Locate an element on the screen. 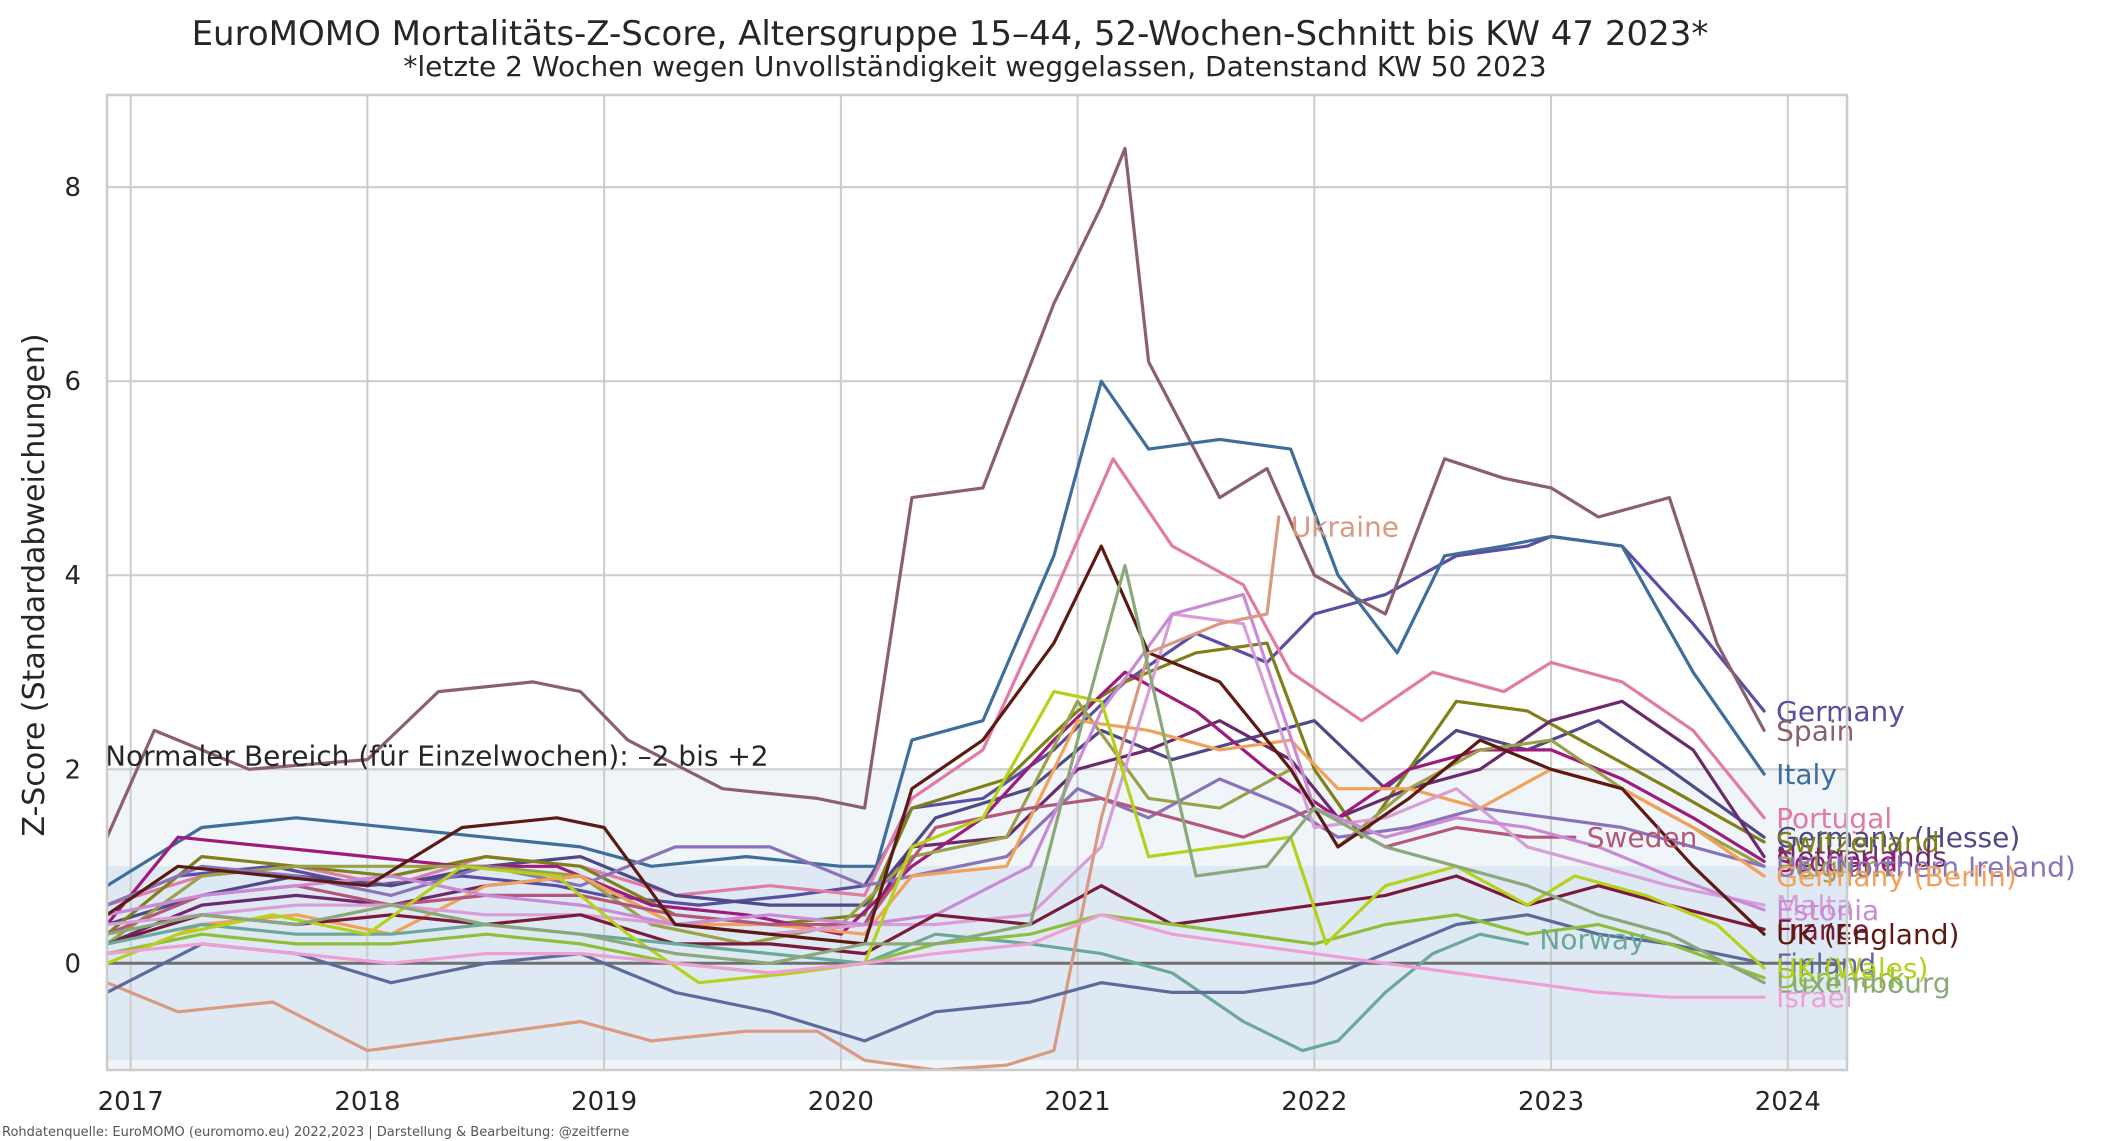 The height and width of the screenshot is (1141, 2111). series-label-germany-berlin-: Germany (Berlin) is located at coordinates (1896, 876).